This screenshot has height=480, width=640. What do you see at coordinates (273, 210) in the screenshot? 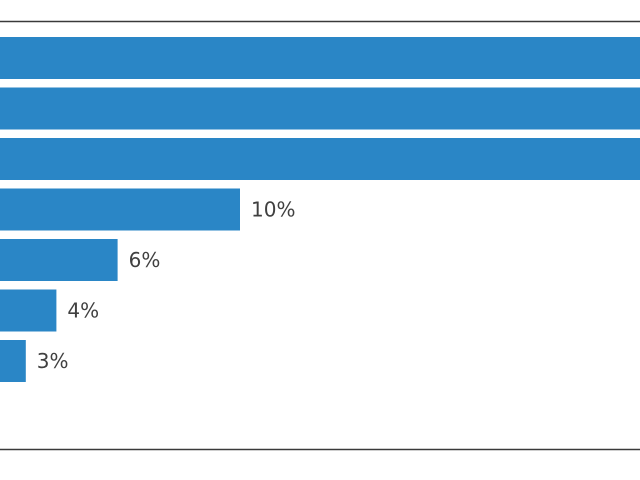
I see `bar-value-label: 10%` at bounding box center [273, 210].